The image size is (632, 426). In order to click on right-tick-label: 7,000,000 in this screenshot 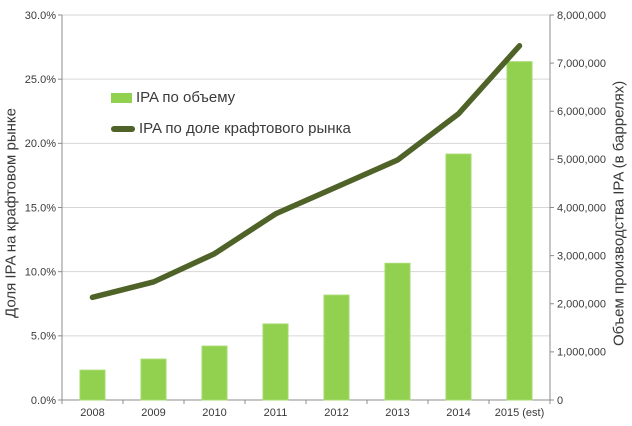, I will do `click(581, 64)`.